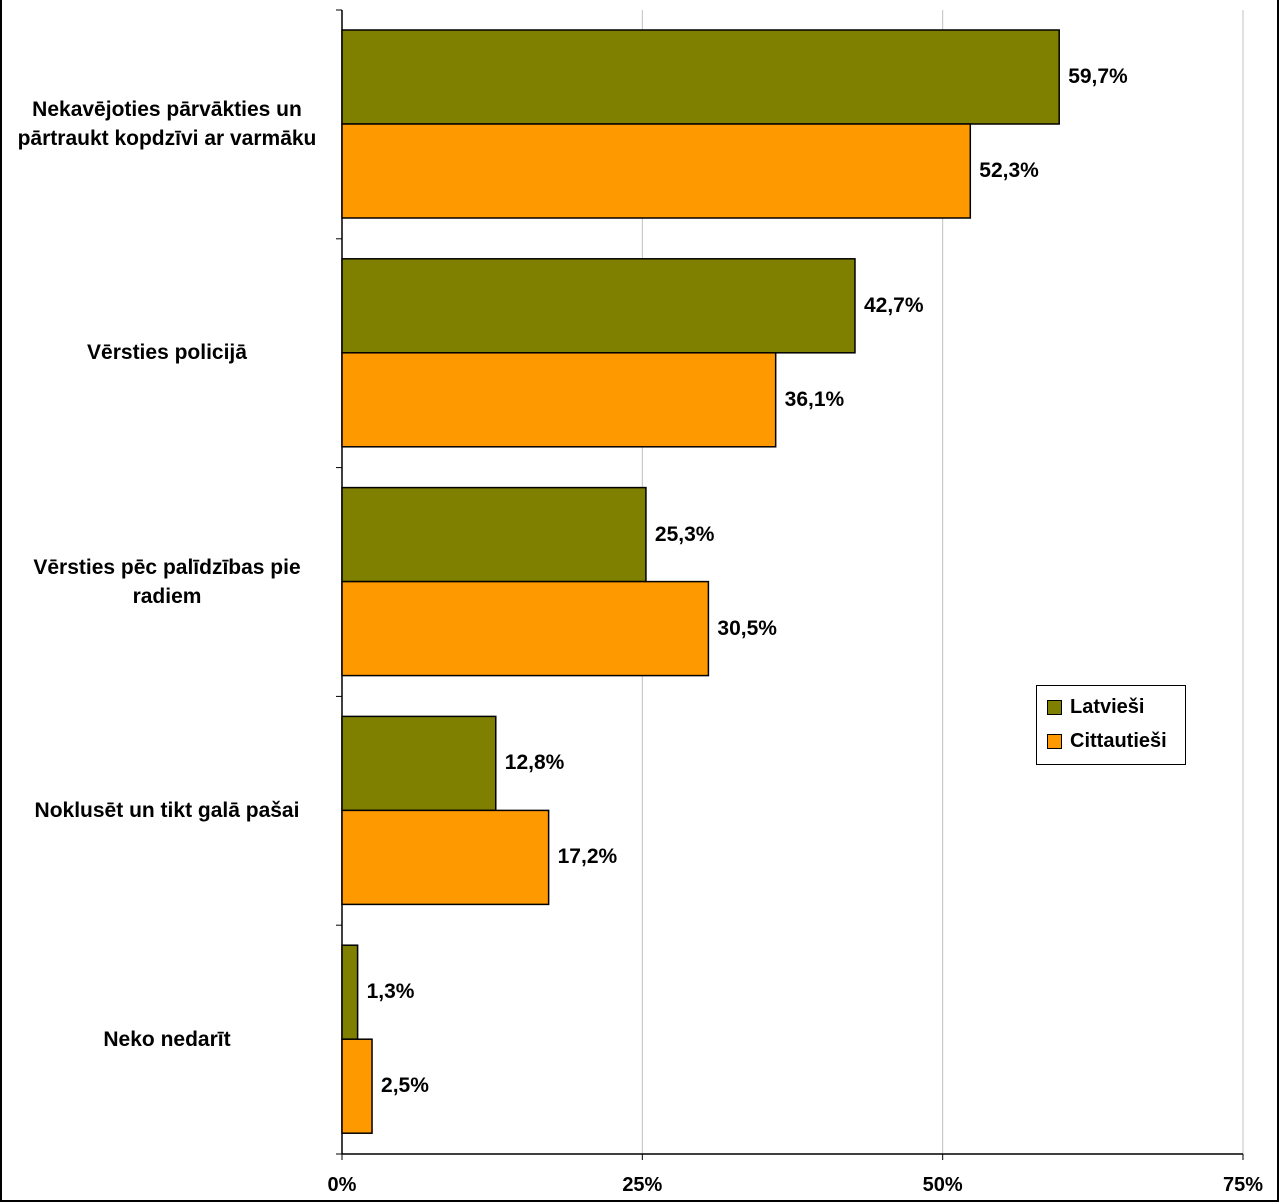 This screenshot has width=1279, height=1202. What do you see at coordinates (814, 399) in the screenshot?
I see `data-label: 36,1%` at bounding box center [814, 399].